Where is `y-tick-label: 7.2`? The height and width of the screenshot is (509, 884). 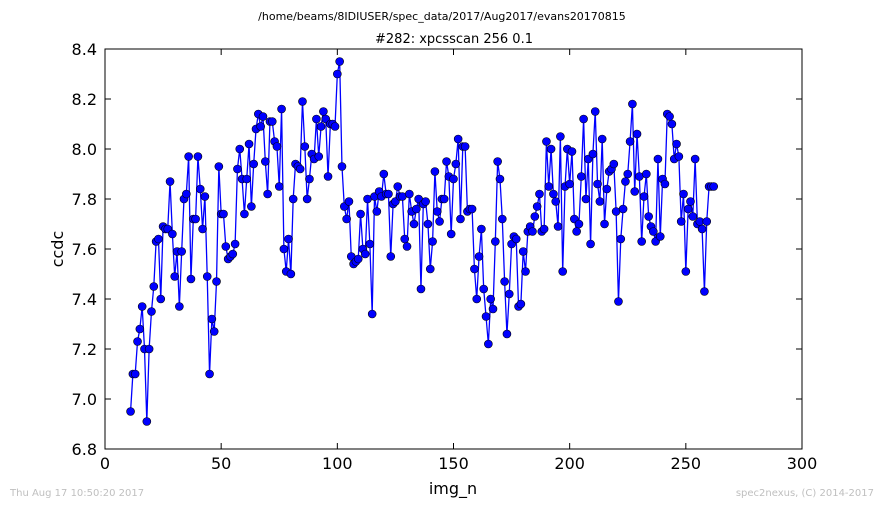
y-tick-label: 7.2 is located at coordinates (84, 349).